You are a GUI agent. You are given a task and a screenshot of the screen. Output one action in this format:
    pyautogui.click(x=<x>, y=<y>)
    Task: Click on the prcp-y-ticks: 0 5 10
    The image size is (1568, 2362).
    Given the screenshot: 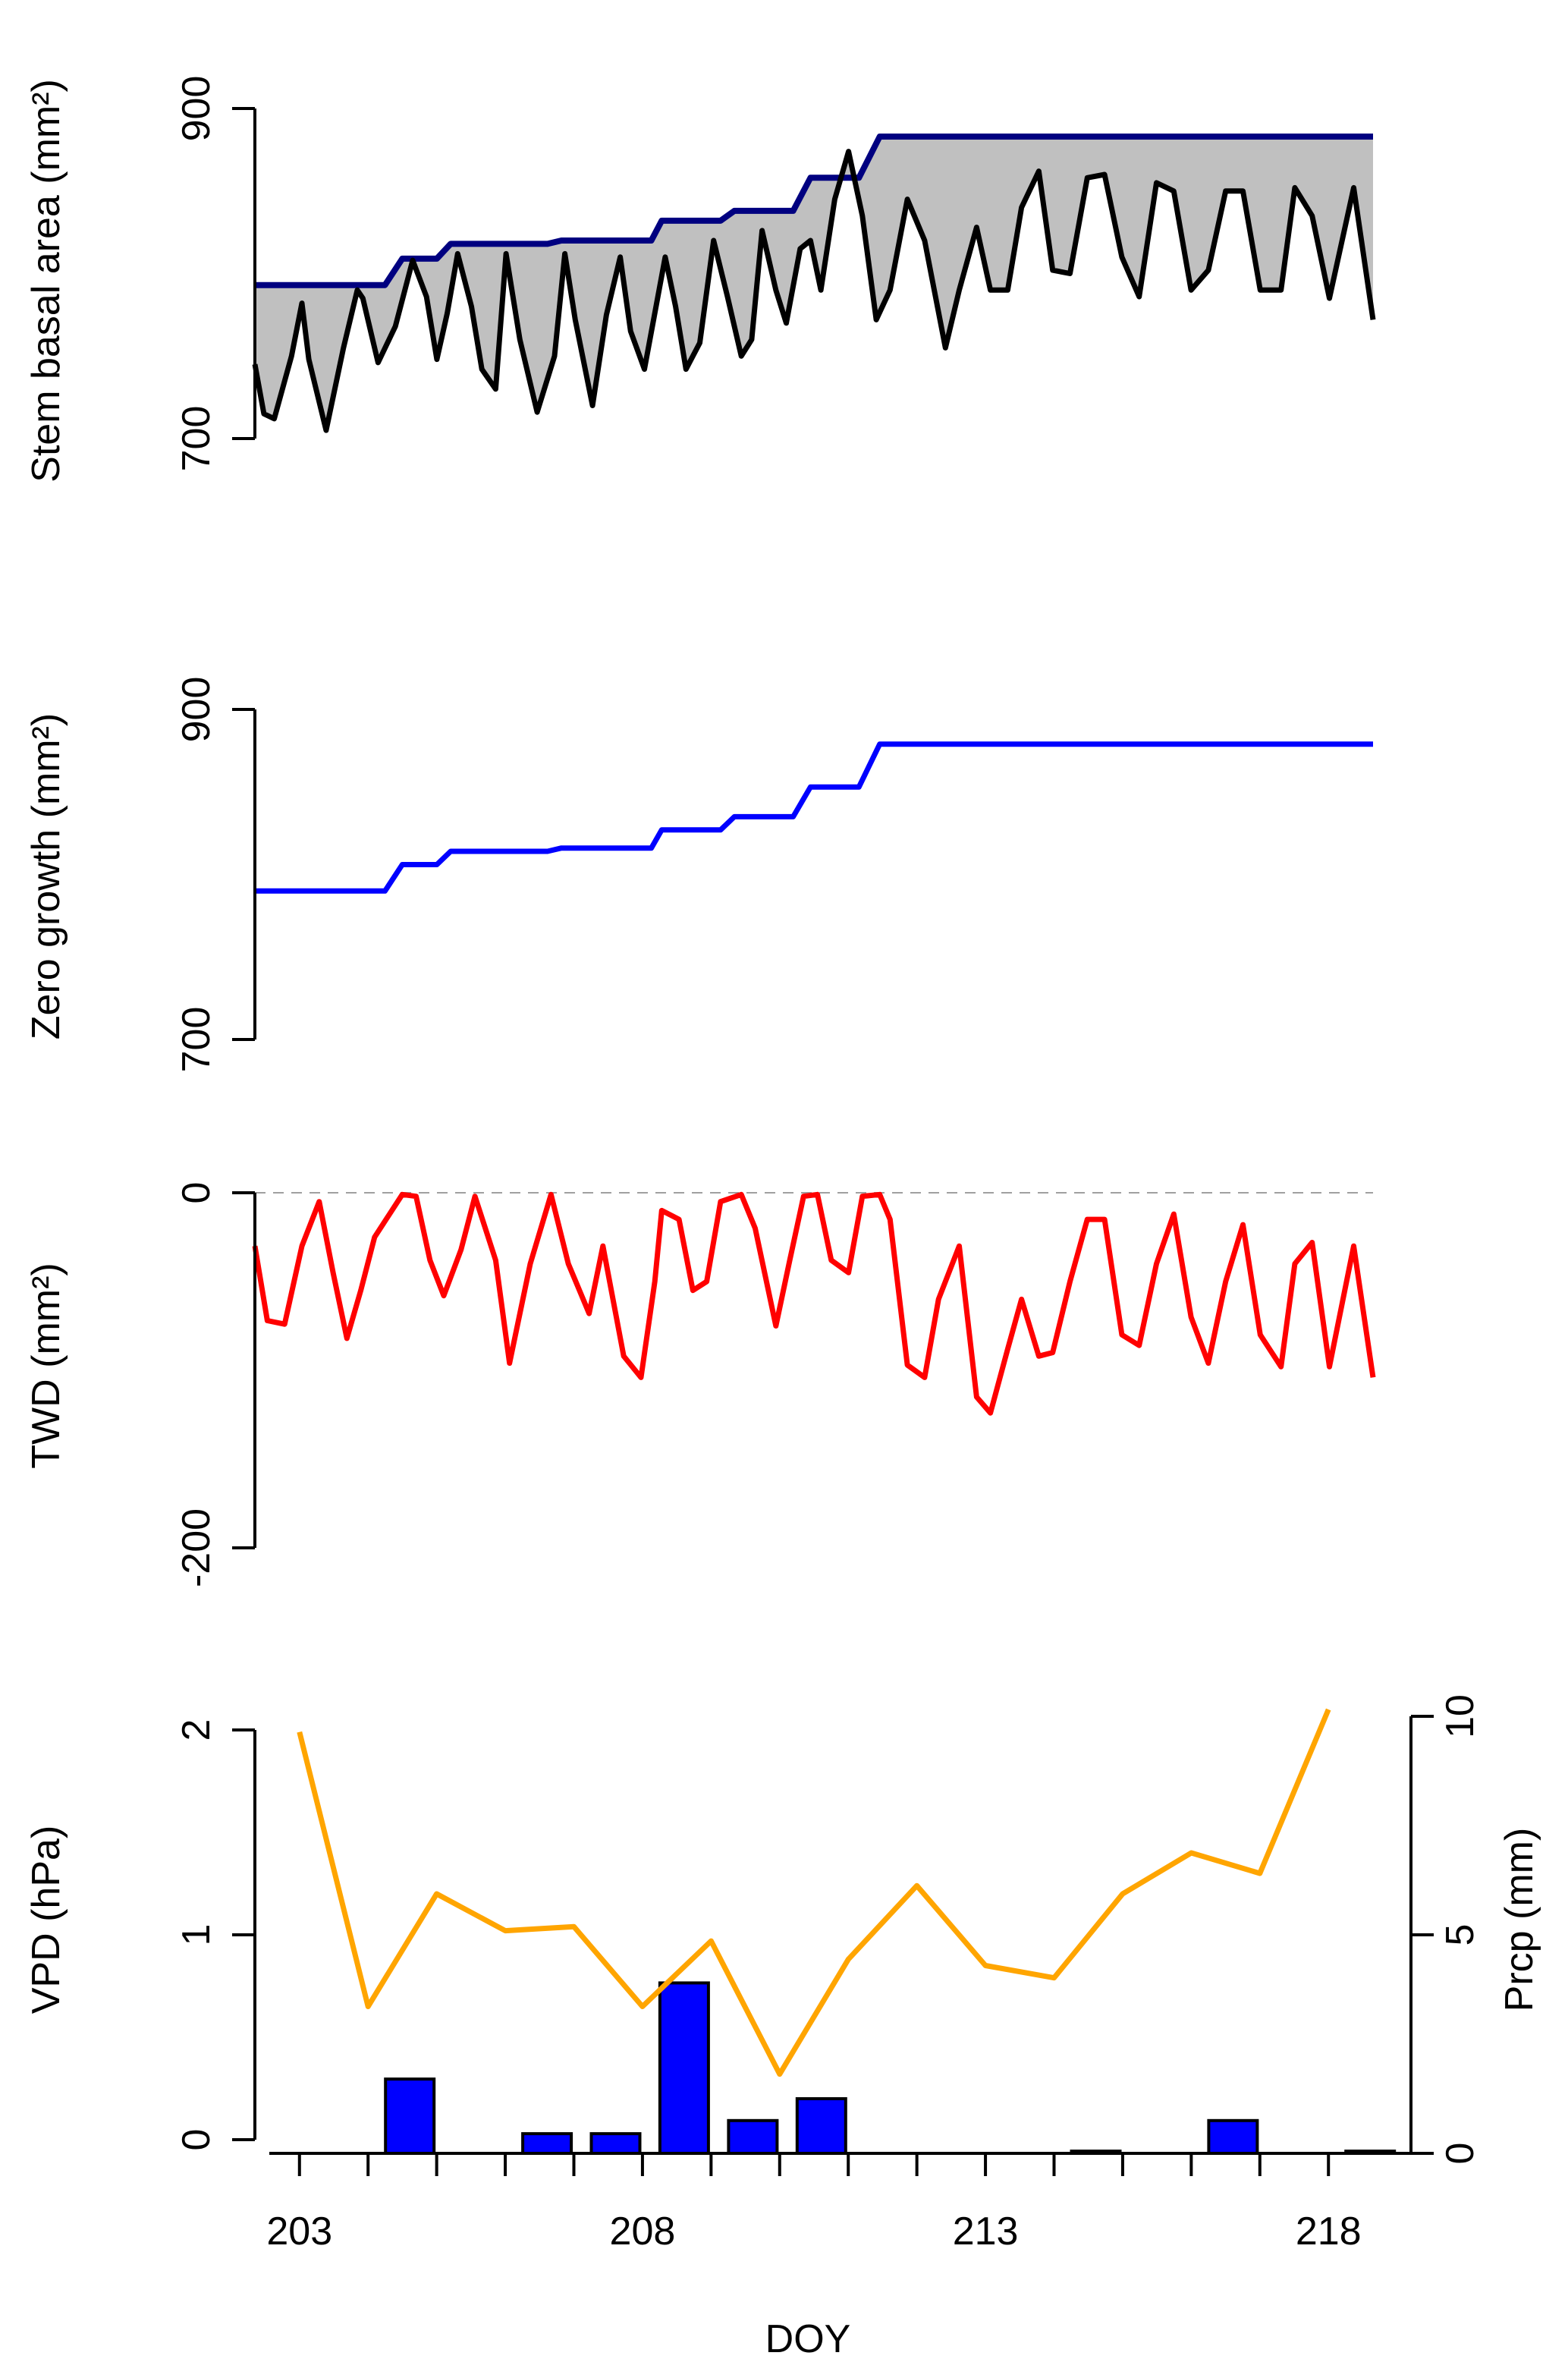 What is the action you would take?
    pyautogui.click(x=1446, y=1929)
    